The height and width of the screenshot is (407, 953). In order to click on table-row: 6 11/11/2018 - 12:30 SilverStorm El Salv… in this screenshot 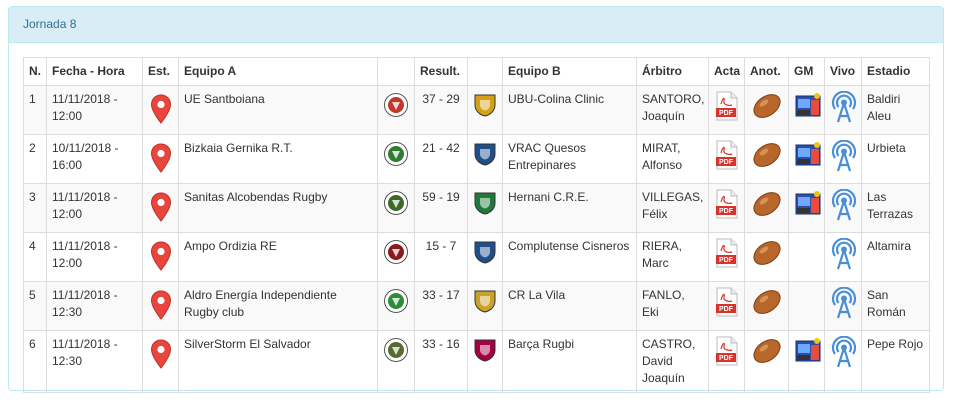, I will do `click(476, 361)`.